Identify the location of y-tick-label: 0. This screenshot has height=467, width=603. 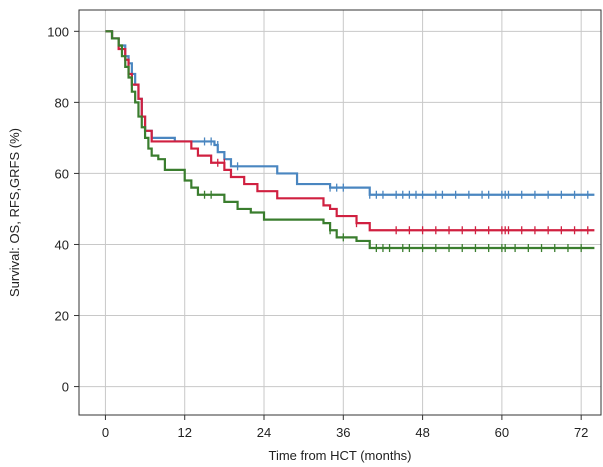
(65, 387).